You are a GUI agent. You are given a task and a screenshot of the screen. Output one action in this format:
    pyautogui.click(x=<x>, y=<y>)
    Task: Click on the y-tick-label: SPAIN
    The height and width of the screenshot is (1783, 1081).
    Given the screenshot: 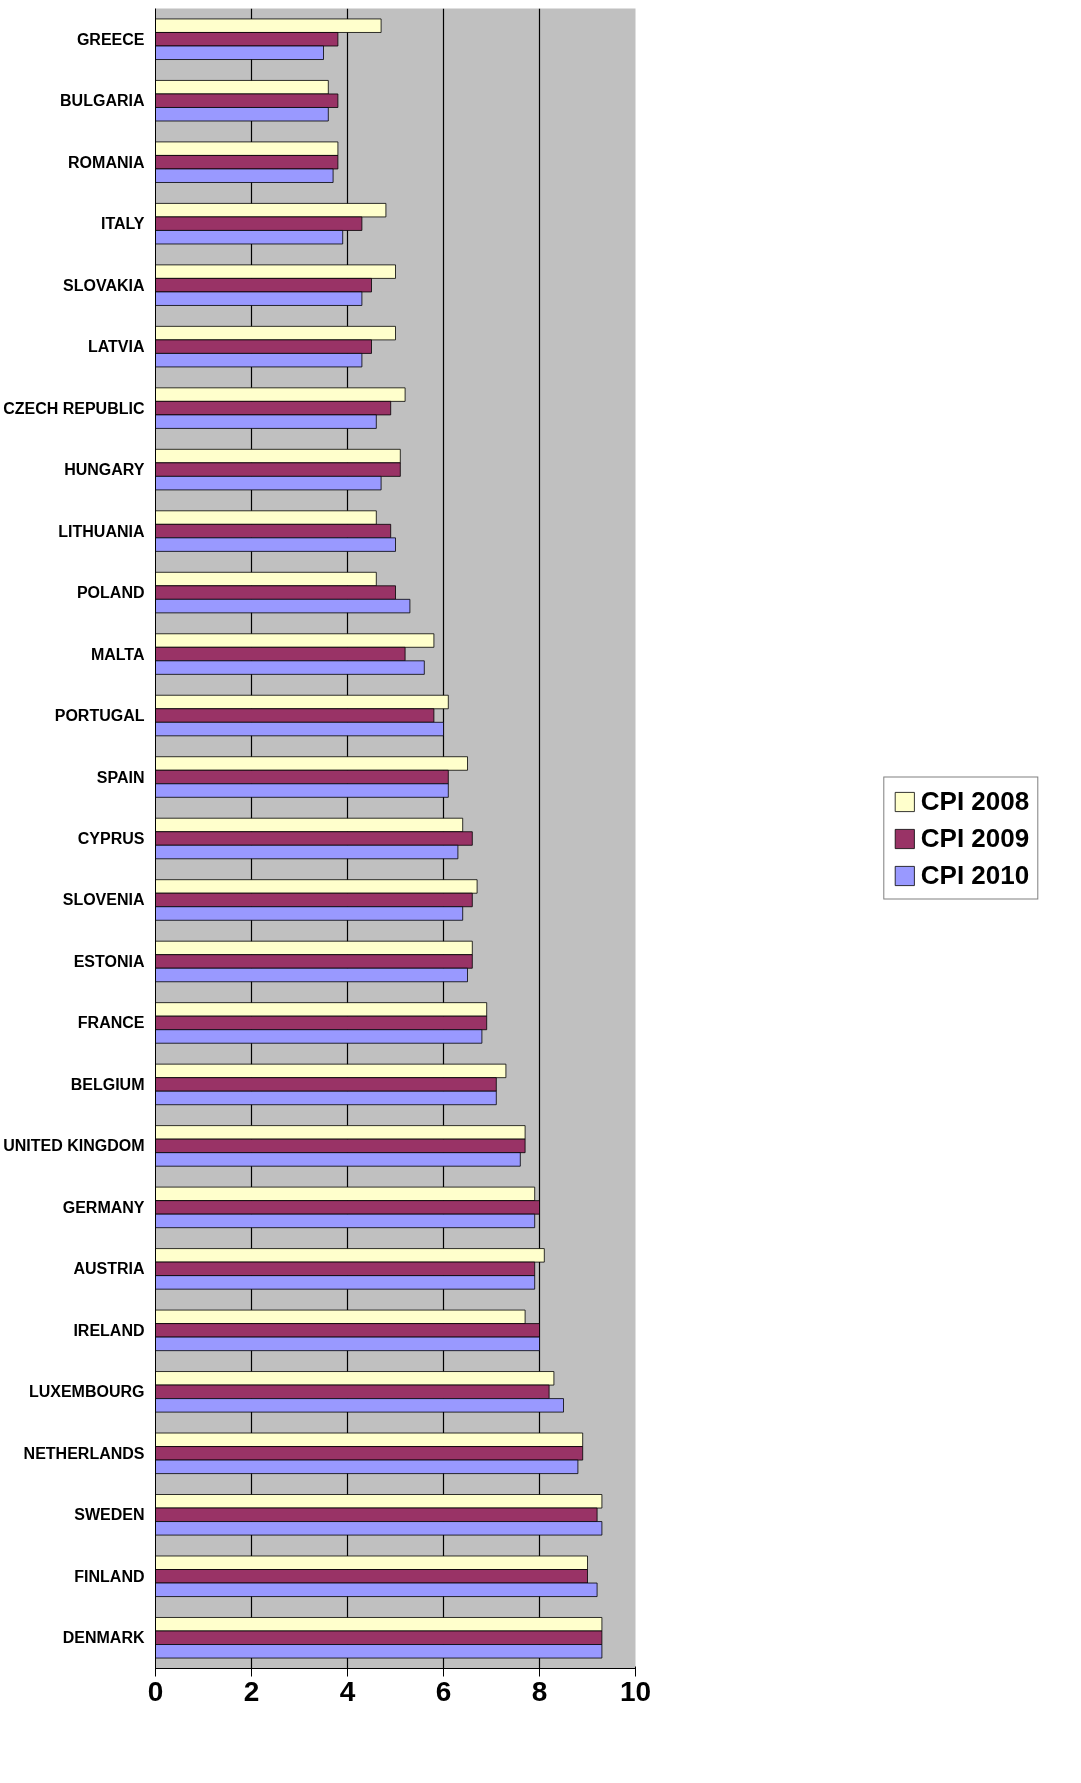 What is the action you would take?
    pyautogui.click(x=120, y=777)
    